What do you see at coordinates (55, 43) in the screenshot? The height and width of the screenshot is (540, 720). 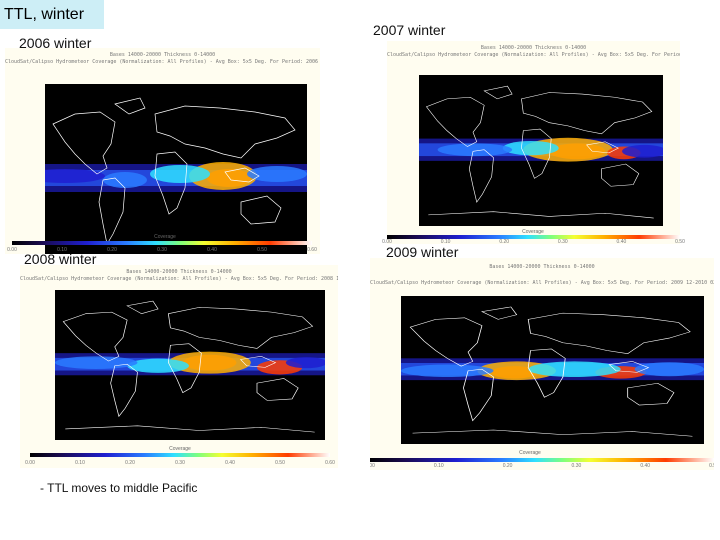 I see `panel-label-2006: 2006 winter` at bounding box center [55, 43].